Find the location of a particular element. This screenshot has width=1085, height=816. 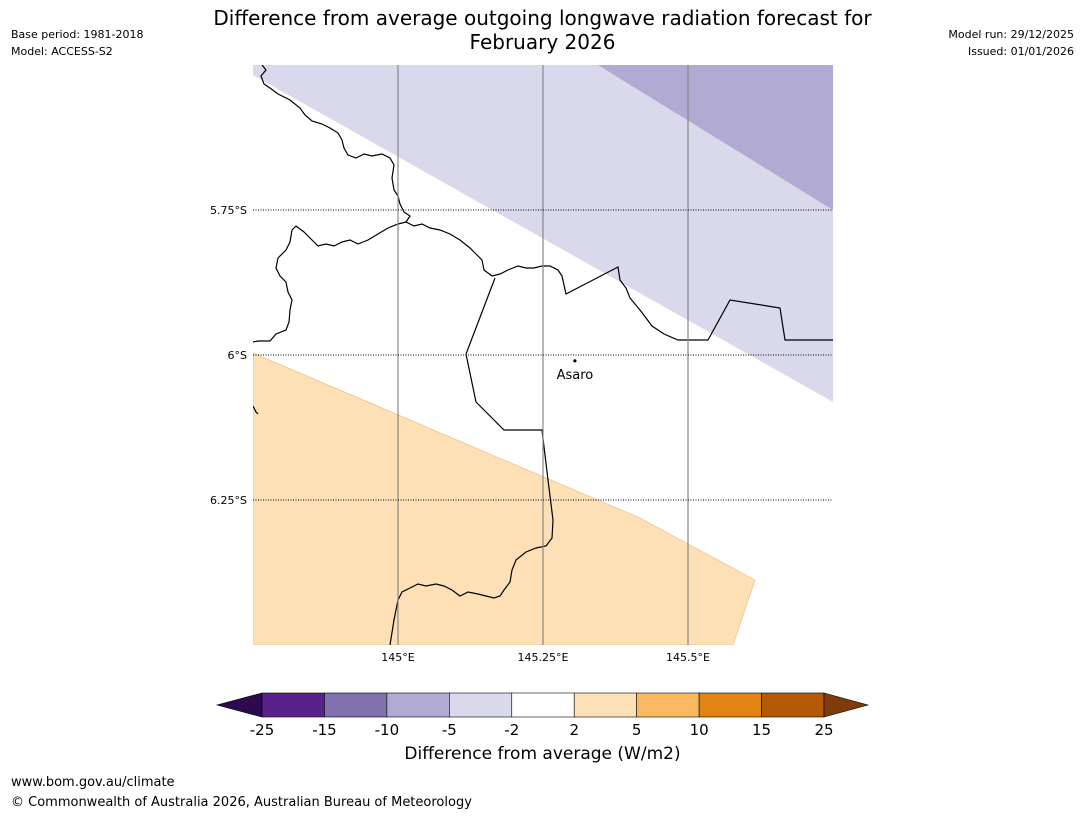

colorbar-title: Difference from average (W/m2) is located at coordinates (542, 754).